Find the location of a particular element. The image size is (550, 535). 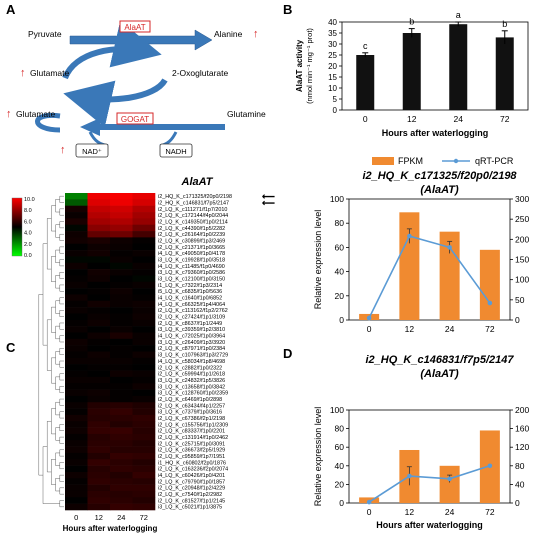

chart-b-bar is located at coordinates (365, 82).